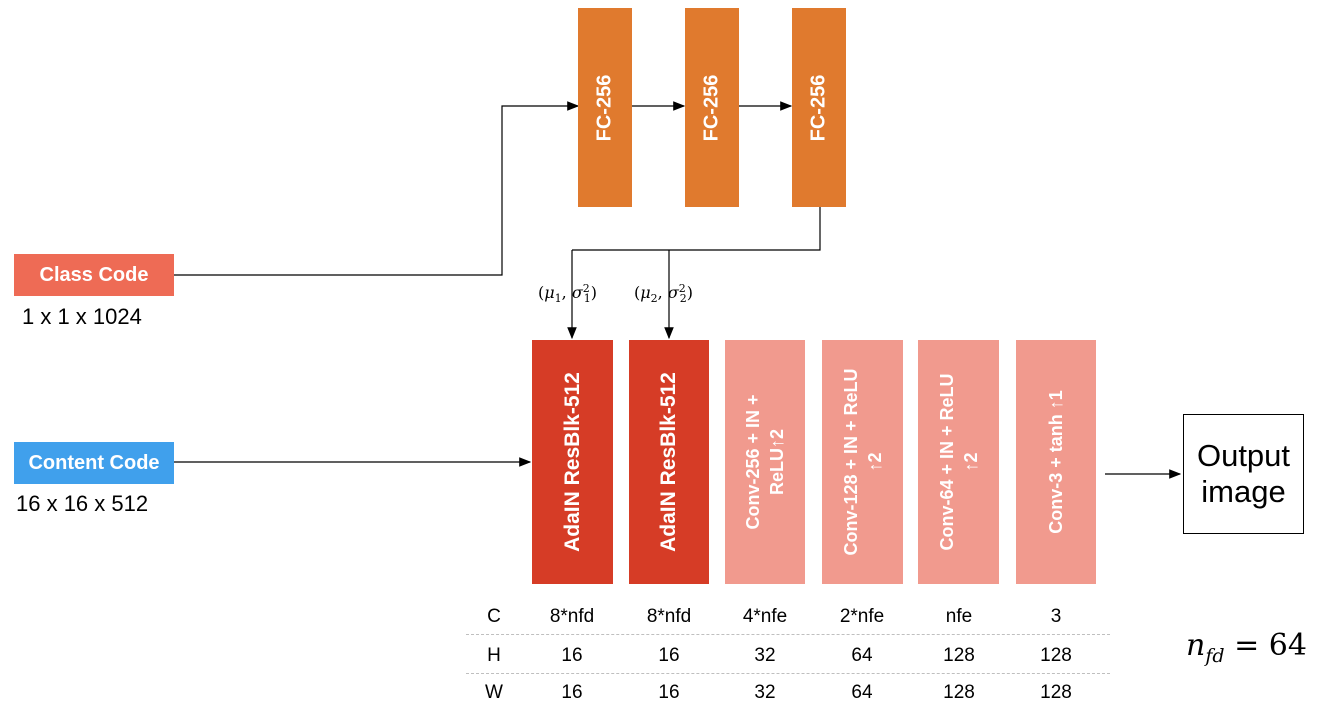 The width and height of the screenshot is (1318, 728). I want to click on fc-layer-2-label: FC-256, so click(711, 107).